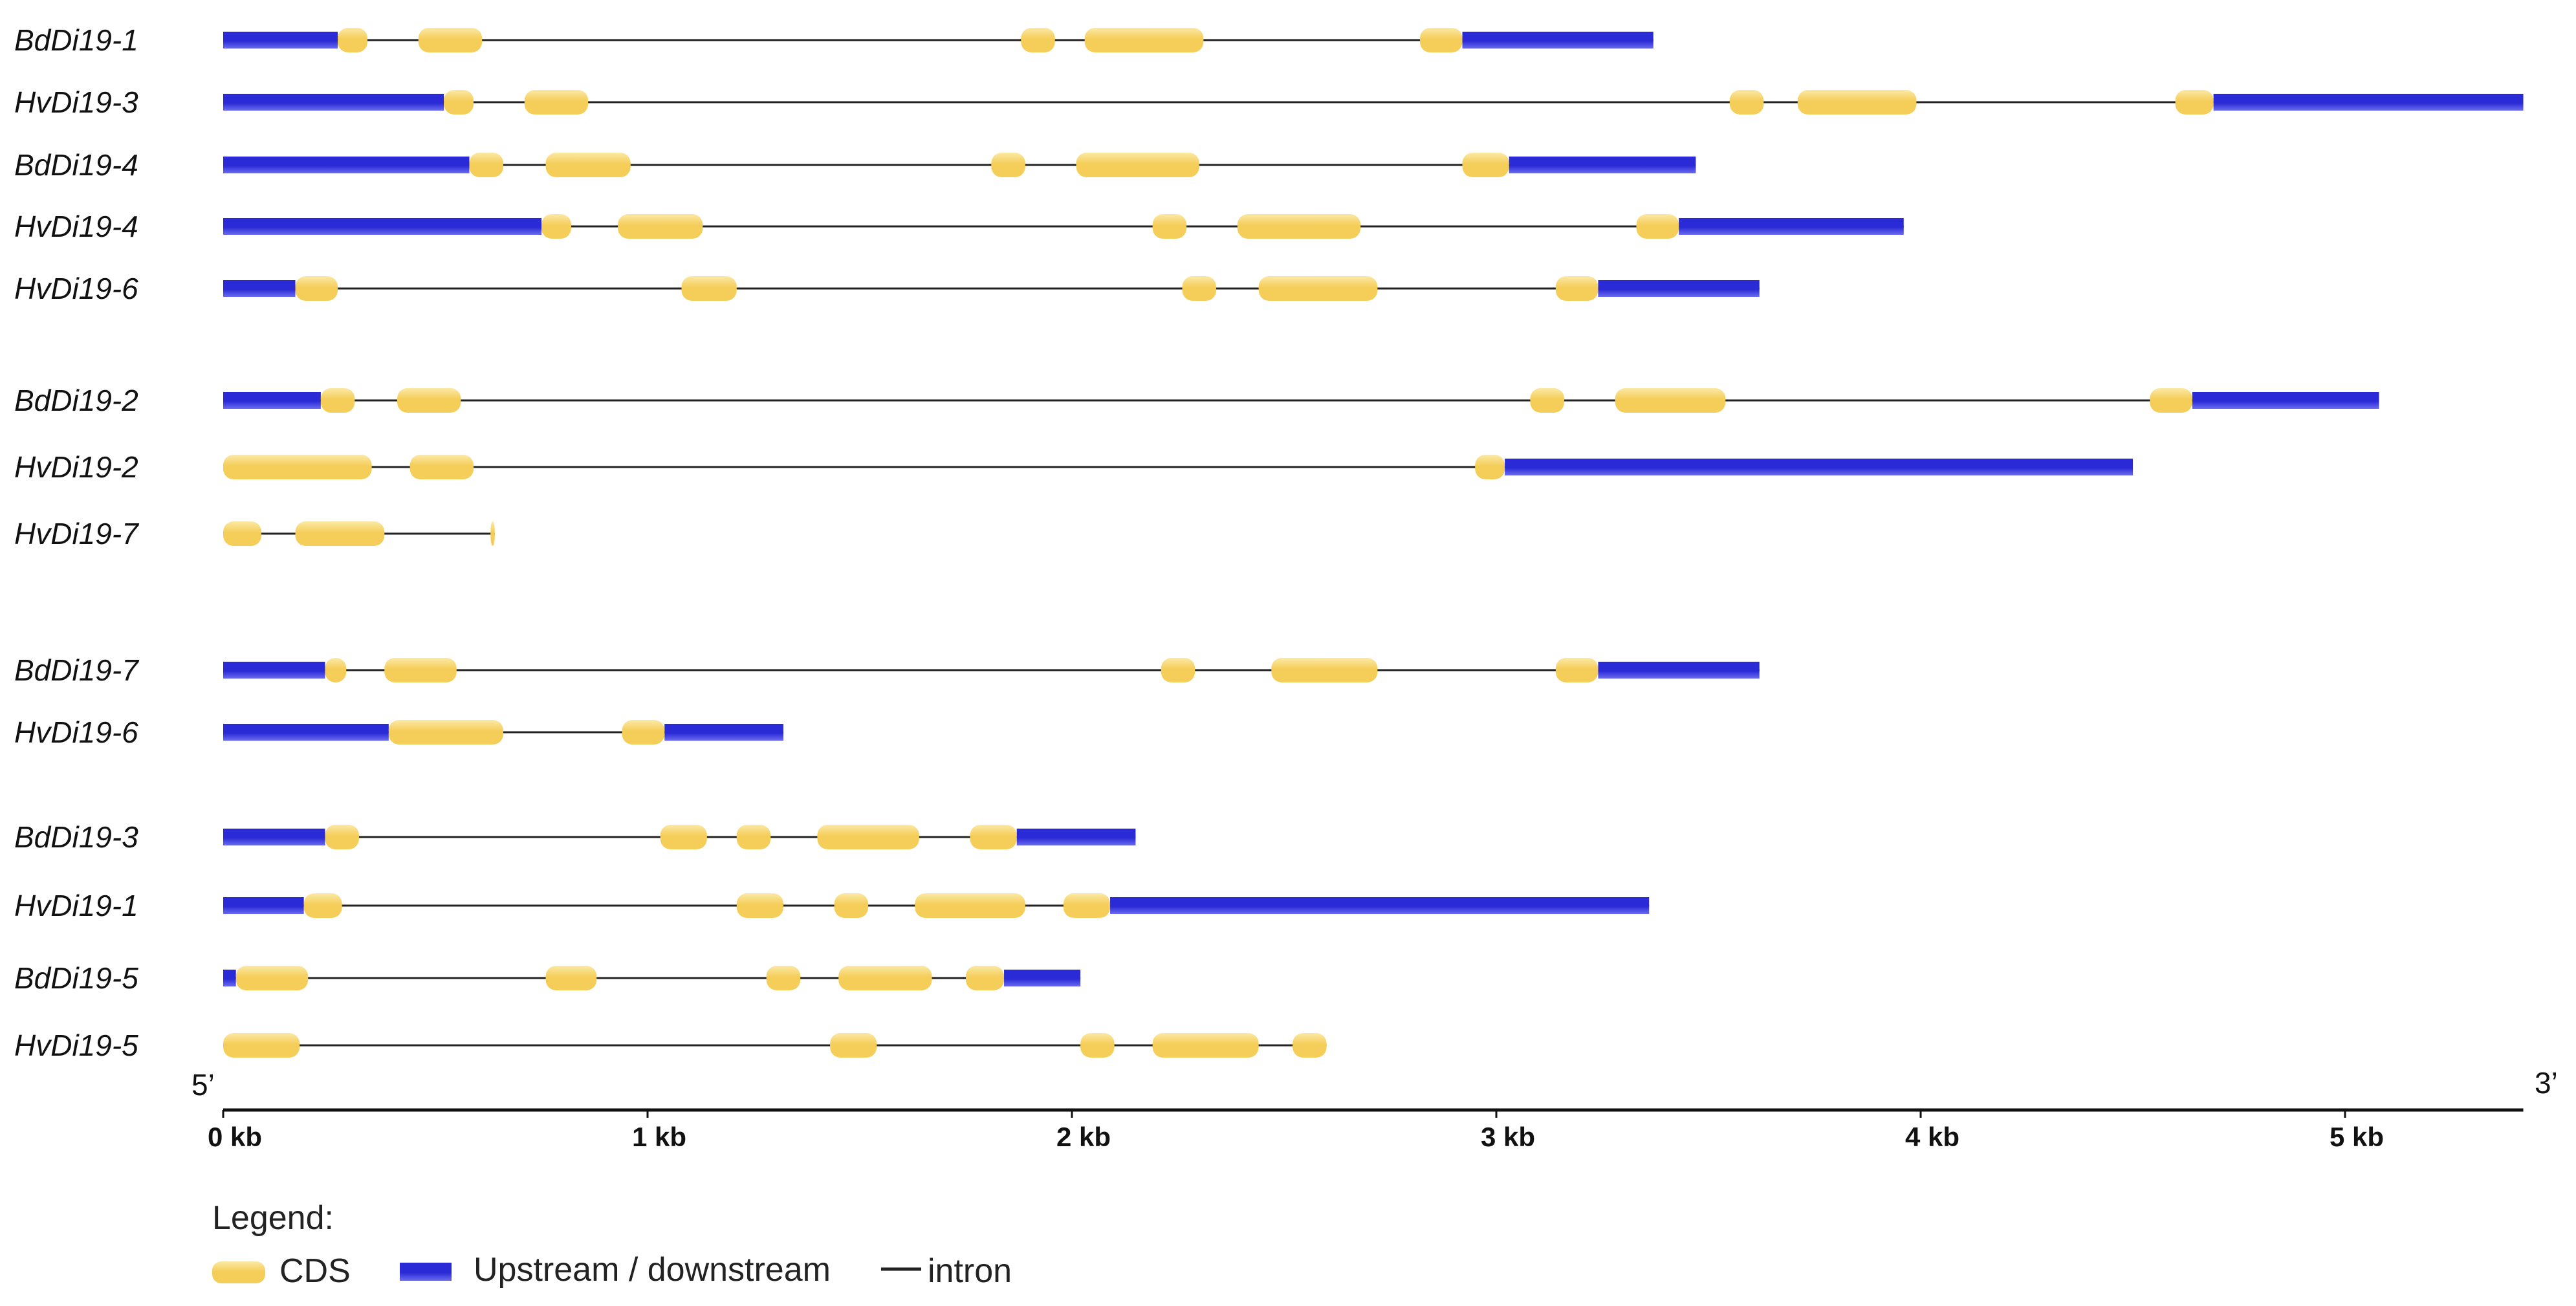 The height and width of the screenshot is (1306, 2576). What do you see at coordinates (76, 905) in the screenshot?
I see `gene-name-label: HvDi19-1` at bounding box center [76, 905].